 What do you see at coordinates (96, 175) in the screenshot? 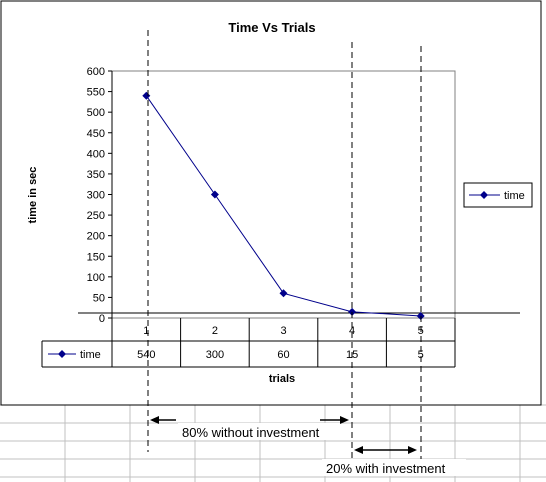
I see `y-tick-label: 350` at bounding box center [96, 175].